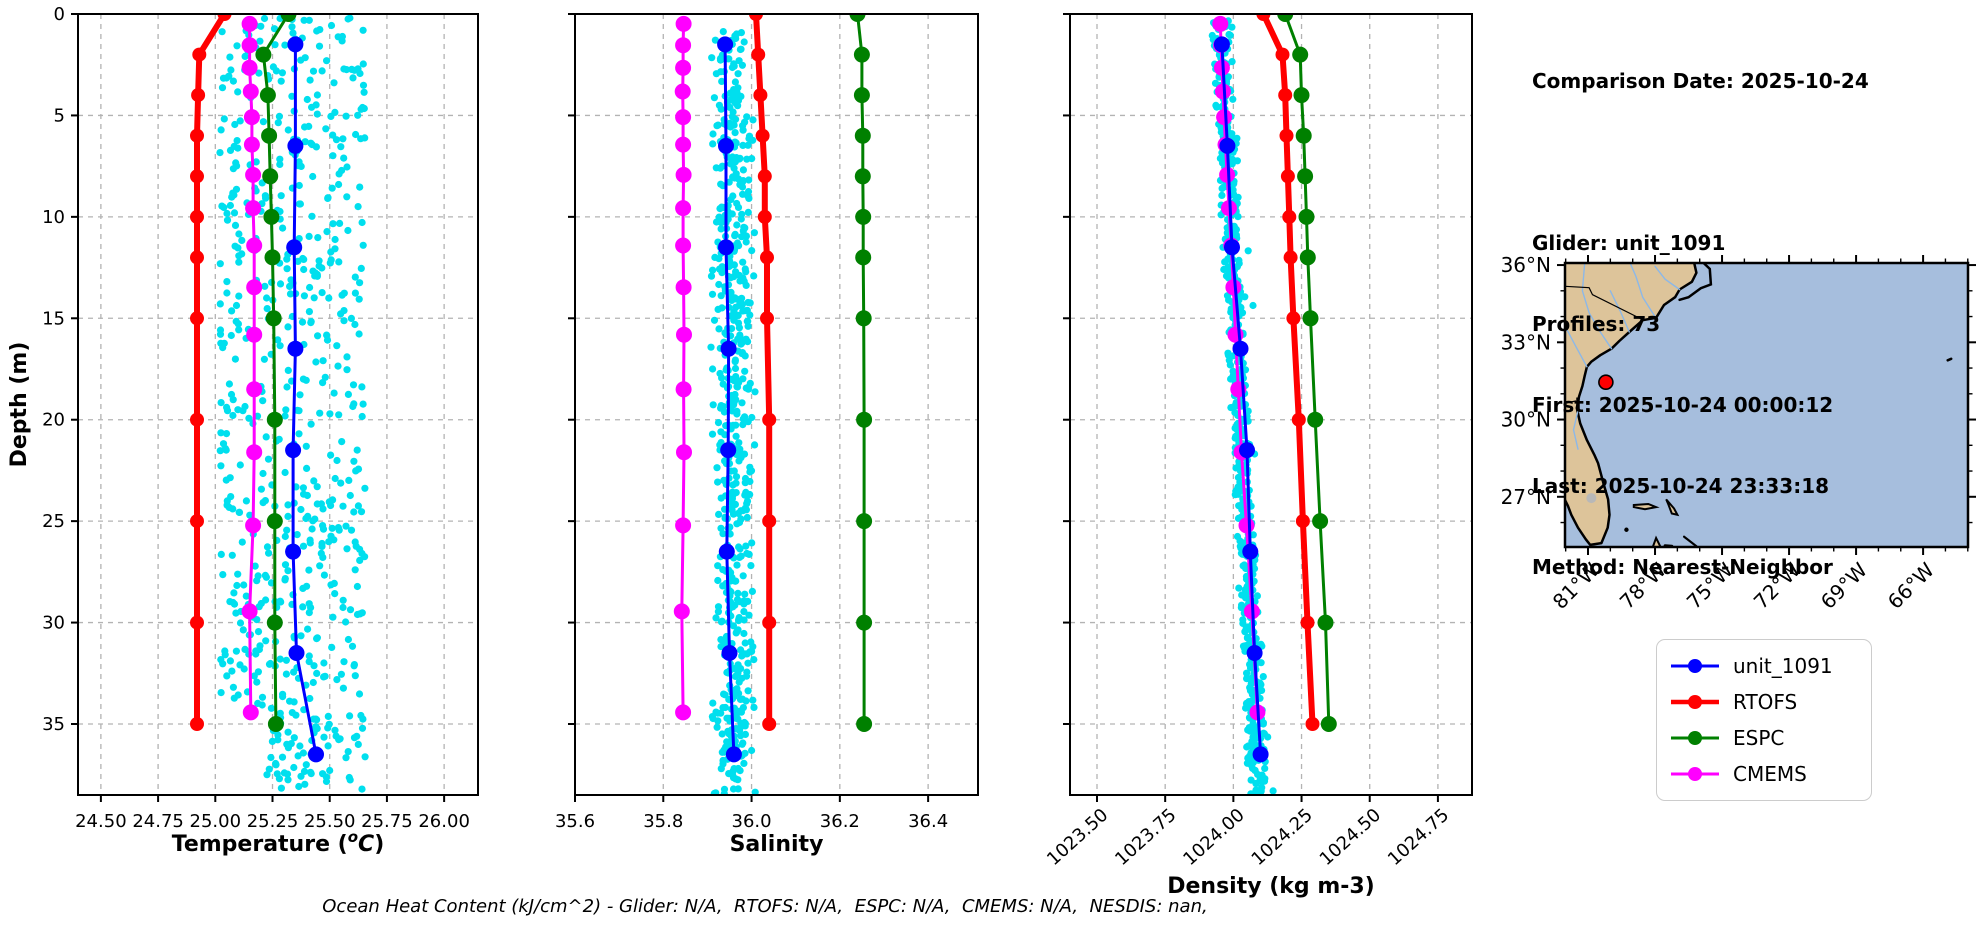 The height and width of the screenshot is (934, 1978). Describe the element at coordinates (1690, 541) in the screenshot. I see `map-island-eleuthera` at that location.